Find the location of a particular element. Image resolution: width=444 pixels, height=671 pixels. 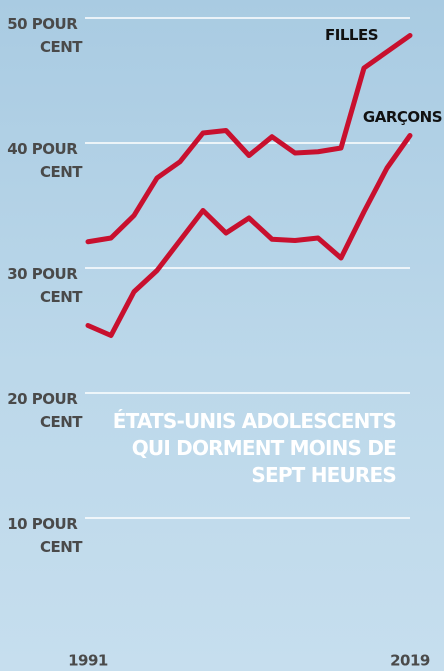

x-tick-label: 1991 is located at coordinates (88, 661).